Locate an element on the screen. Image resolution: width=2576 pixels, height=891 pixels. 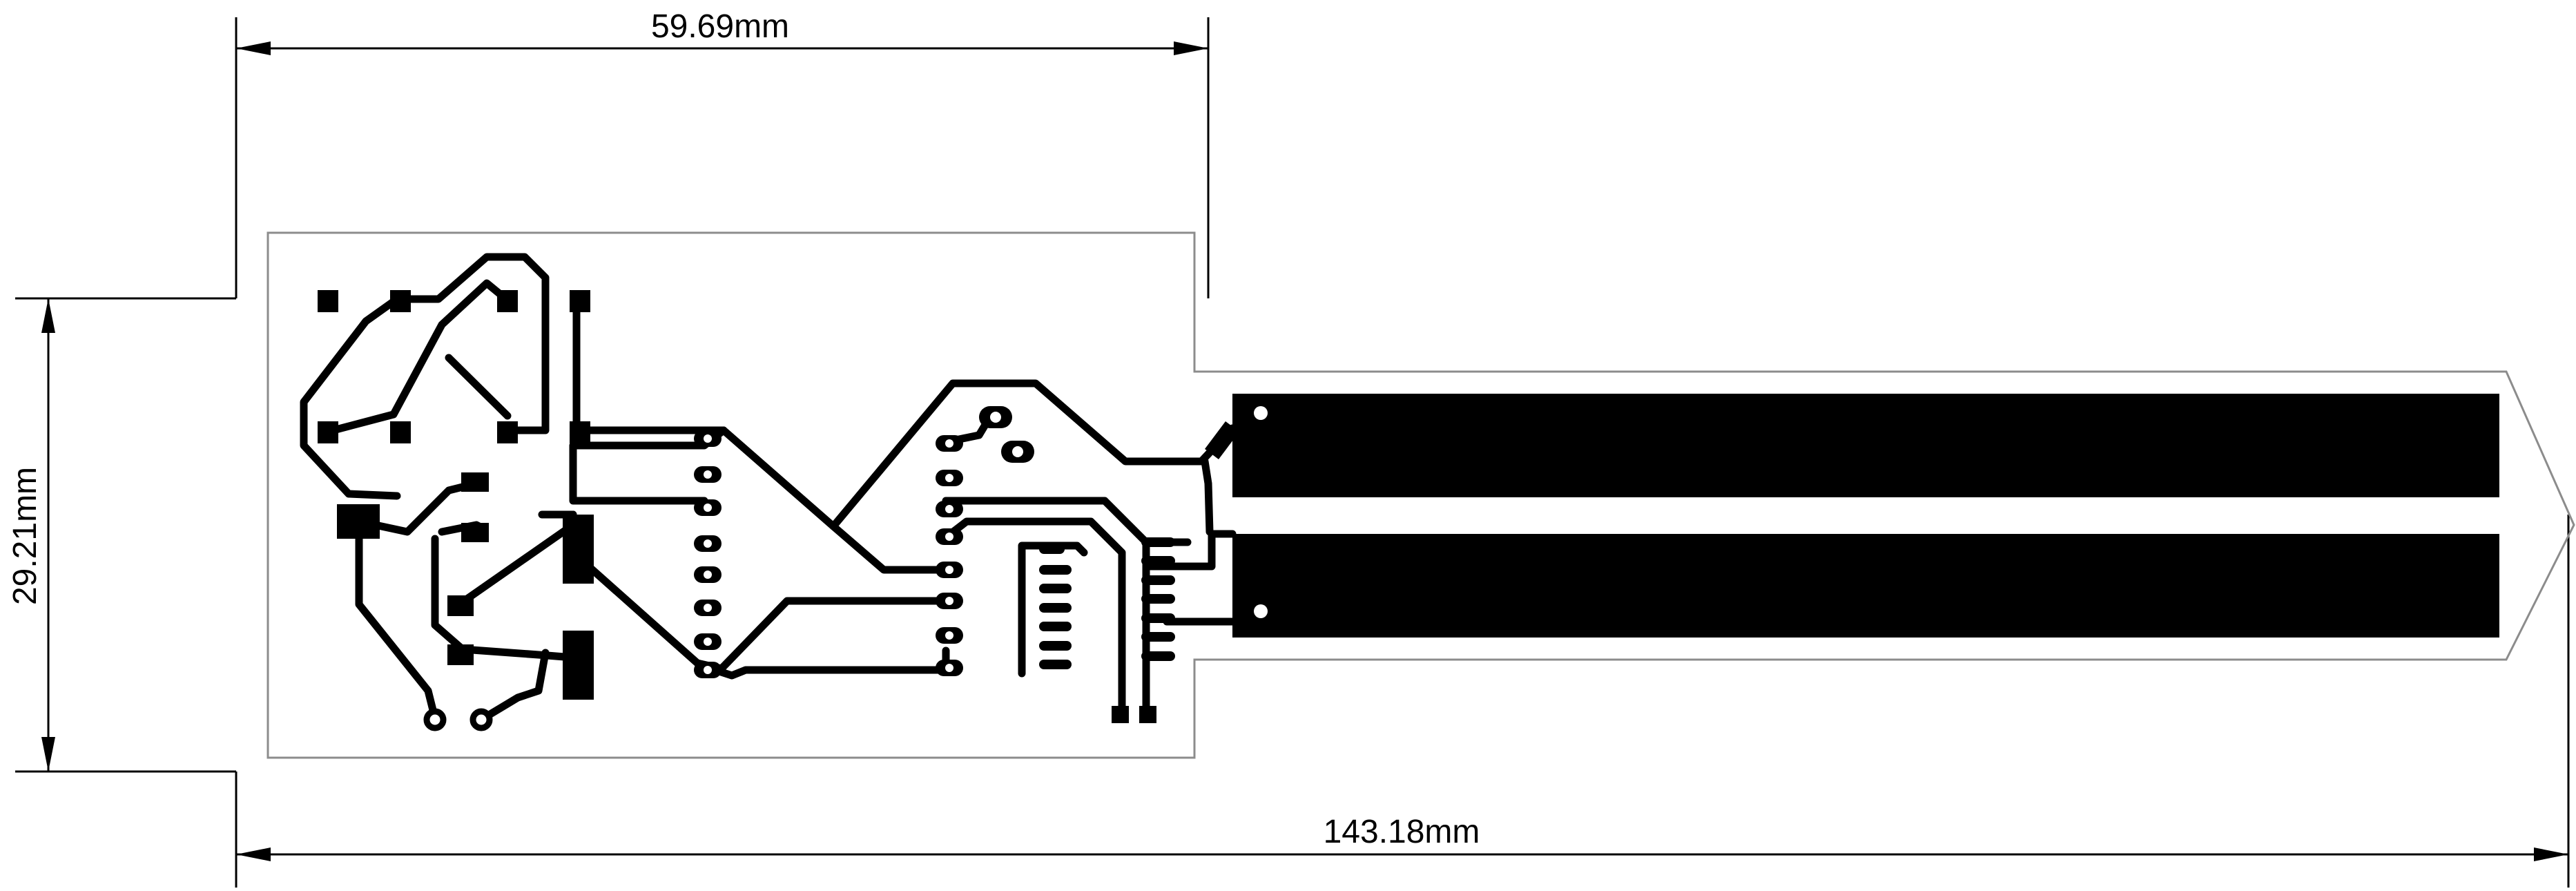
through-hole-pads is located at coordinates (728, 568).